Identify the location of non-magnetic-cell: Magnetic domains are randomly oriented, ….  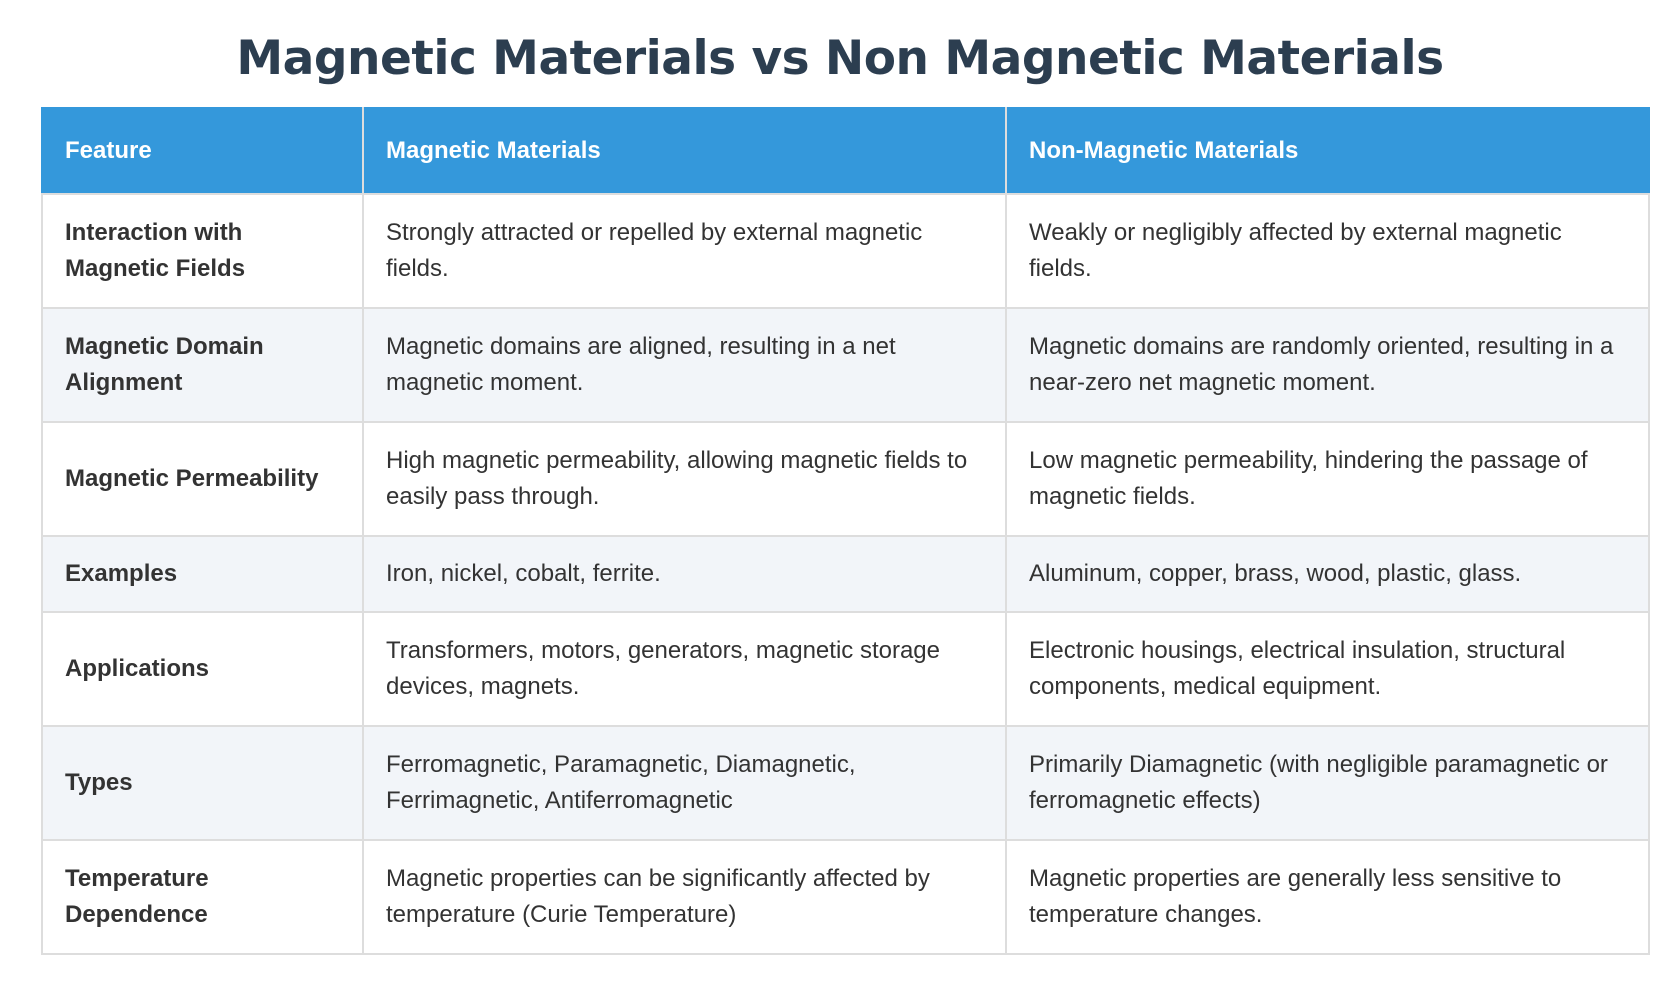
(1327, 365).